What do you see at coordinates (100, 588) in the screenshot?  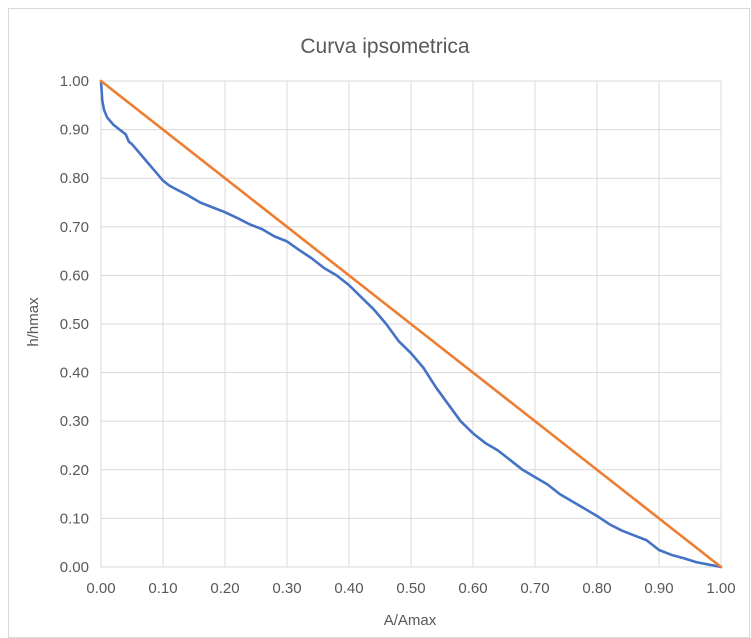 I see `x-tick-label: 0.00` at bounding box center [100, 588].